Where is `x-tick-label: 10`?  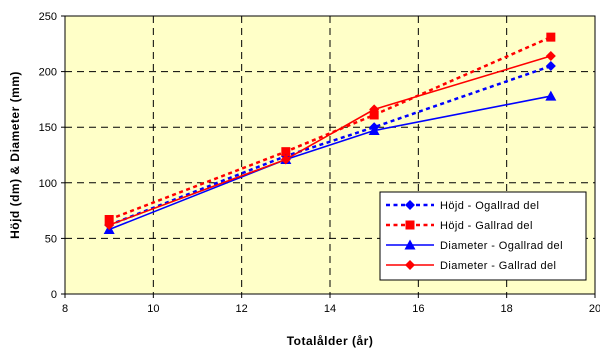 x-tick-label: 10 is located at coordinates (153, 309).